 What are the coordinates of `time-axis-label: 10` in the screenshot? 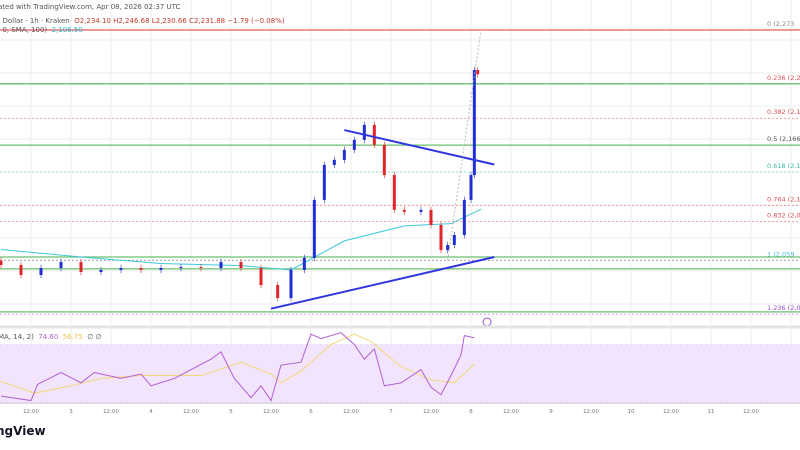 It's located at (631, 412).